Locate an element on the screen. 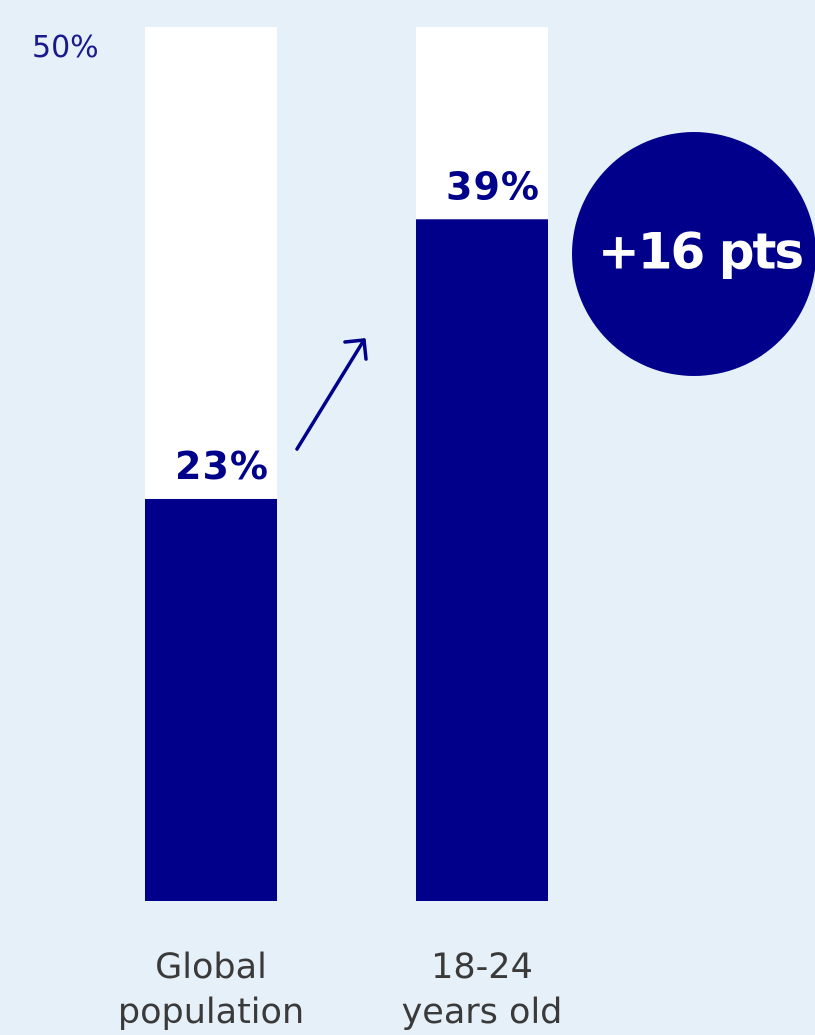  data-label: 39% is located at coordinates (493, 186).